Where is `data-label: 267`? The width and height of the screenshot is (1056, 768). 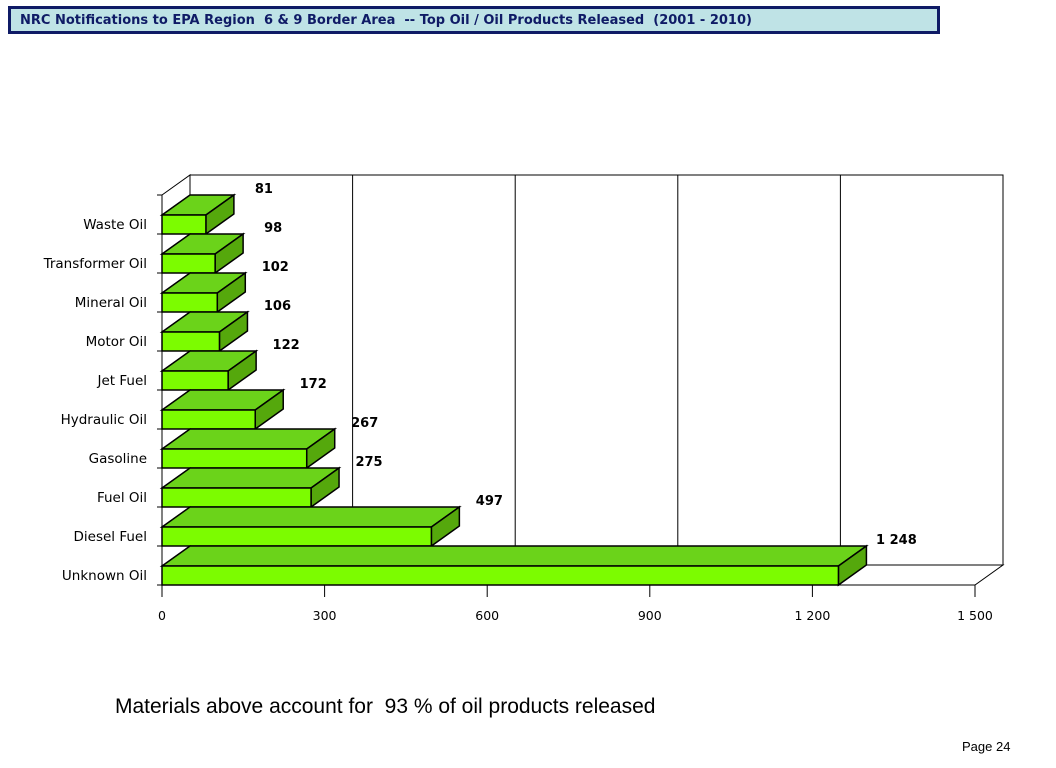 data-label: 267 is located at coordinates (364, 423).